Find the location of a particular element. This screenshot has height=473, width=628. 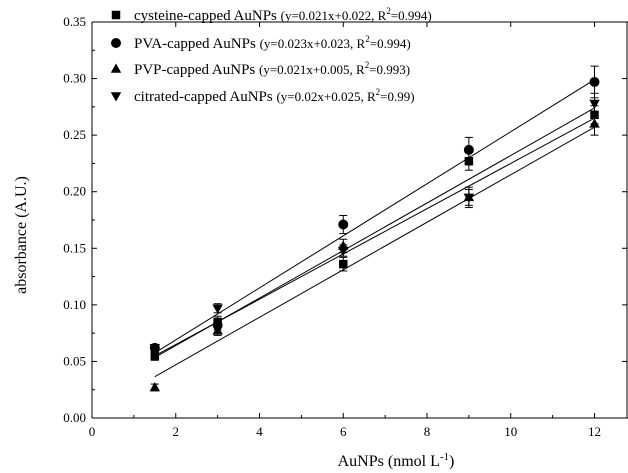

legend-equation: (y=0.021x+0.005, R is located at coordinates (312, 69).